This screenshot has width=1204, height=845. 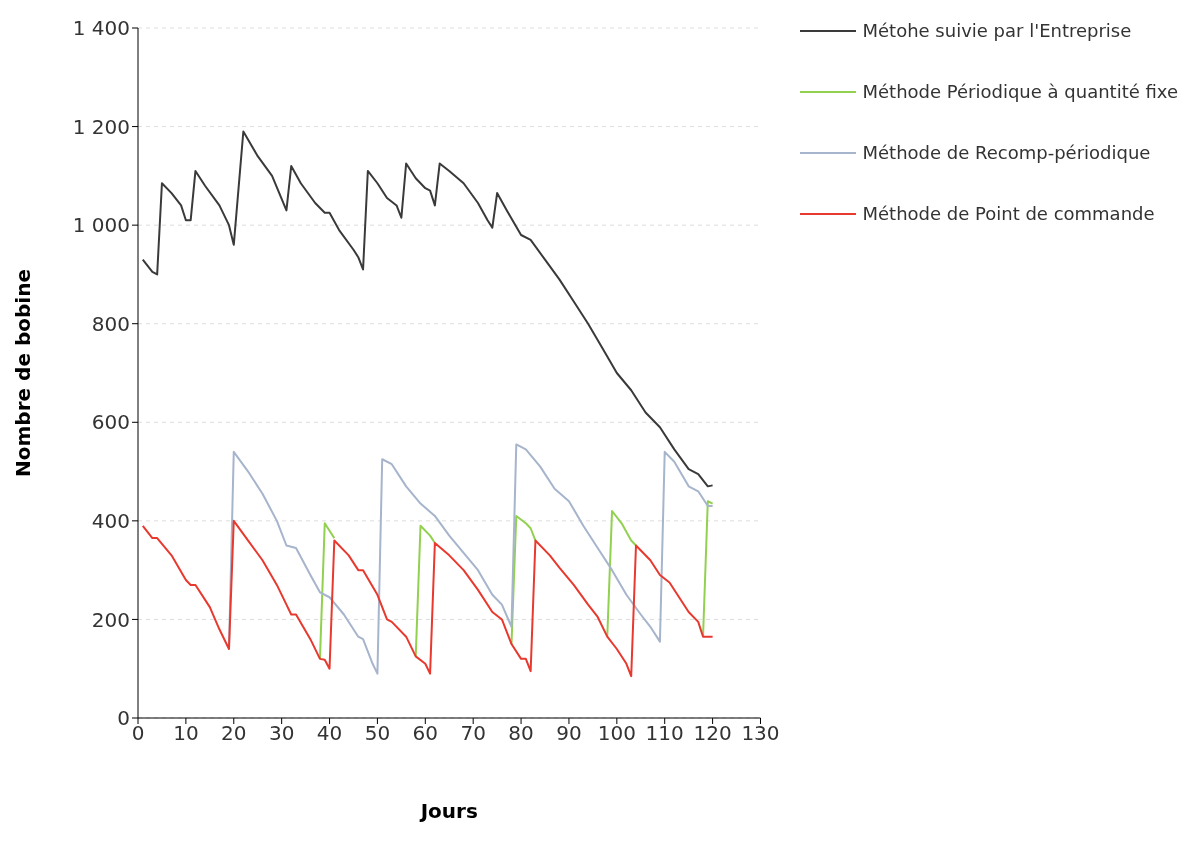 I want to click on x-tick-label: 100, so click(x=616, y=733).